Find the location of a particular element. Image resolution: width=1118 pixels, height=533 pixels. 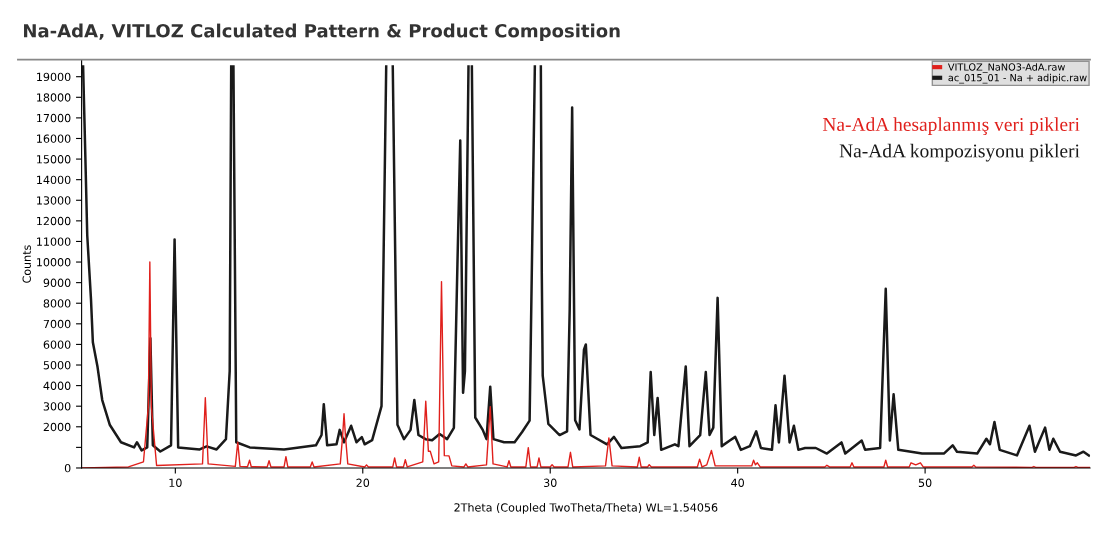

chart-title: Na-AdA, VITLOZ Calculated Pattern & Product Composition is located at coordinates (322, 32).